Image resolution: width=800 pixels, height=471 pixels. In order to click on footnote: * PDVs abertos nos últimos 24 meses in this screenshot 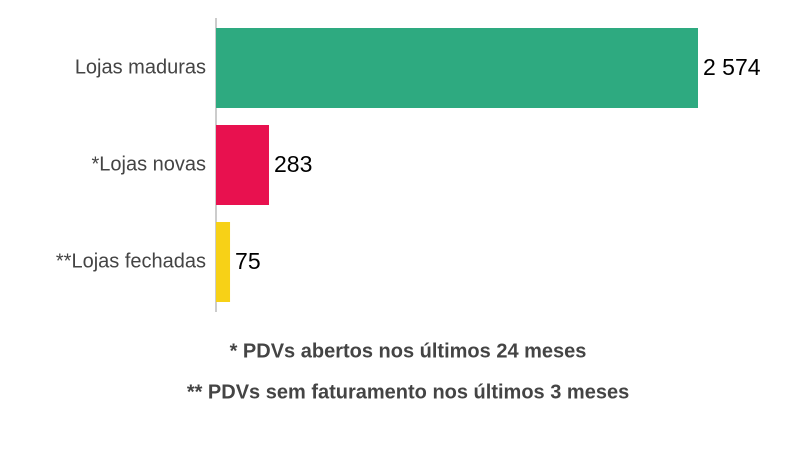, I will do `click(408, 351)`.